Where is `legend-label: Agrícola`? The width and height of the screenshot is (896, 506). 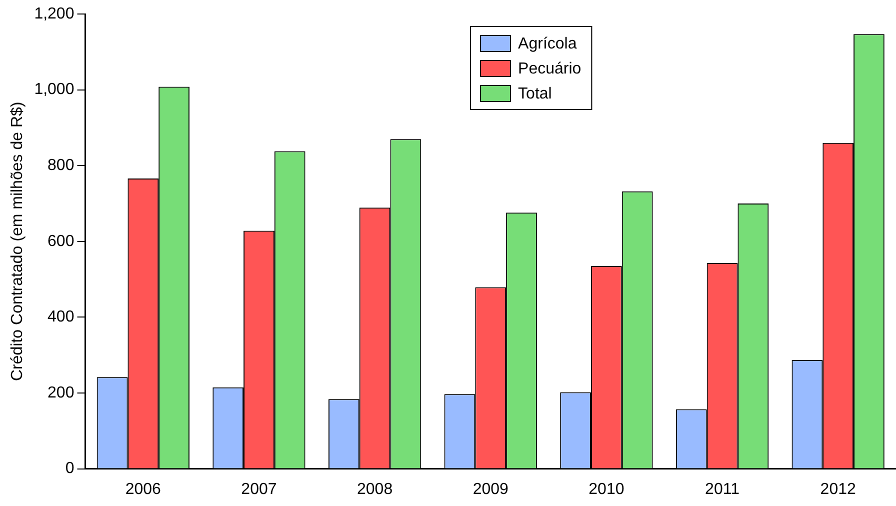
legend-label: Agrícola is located at coordinates (547, 43).